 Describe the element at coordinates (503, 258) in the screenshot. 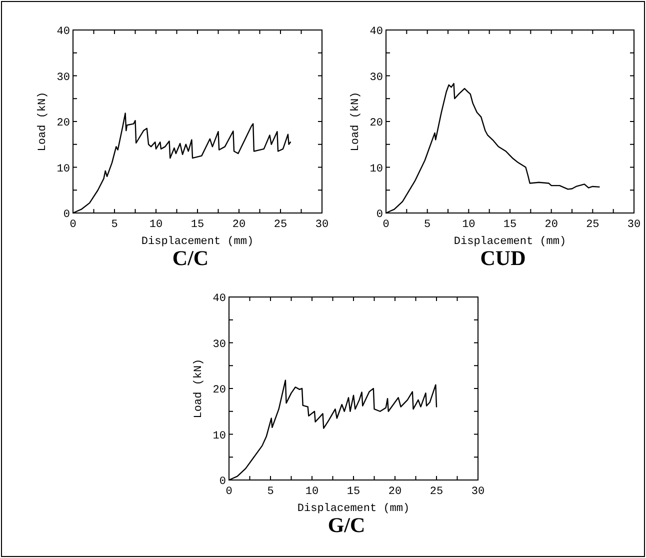

I see `text: CUD` at that location.